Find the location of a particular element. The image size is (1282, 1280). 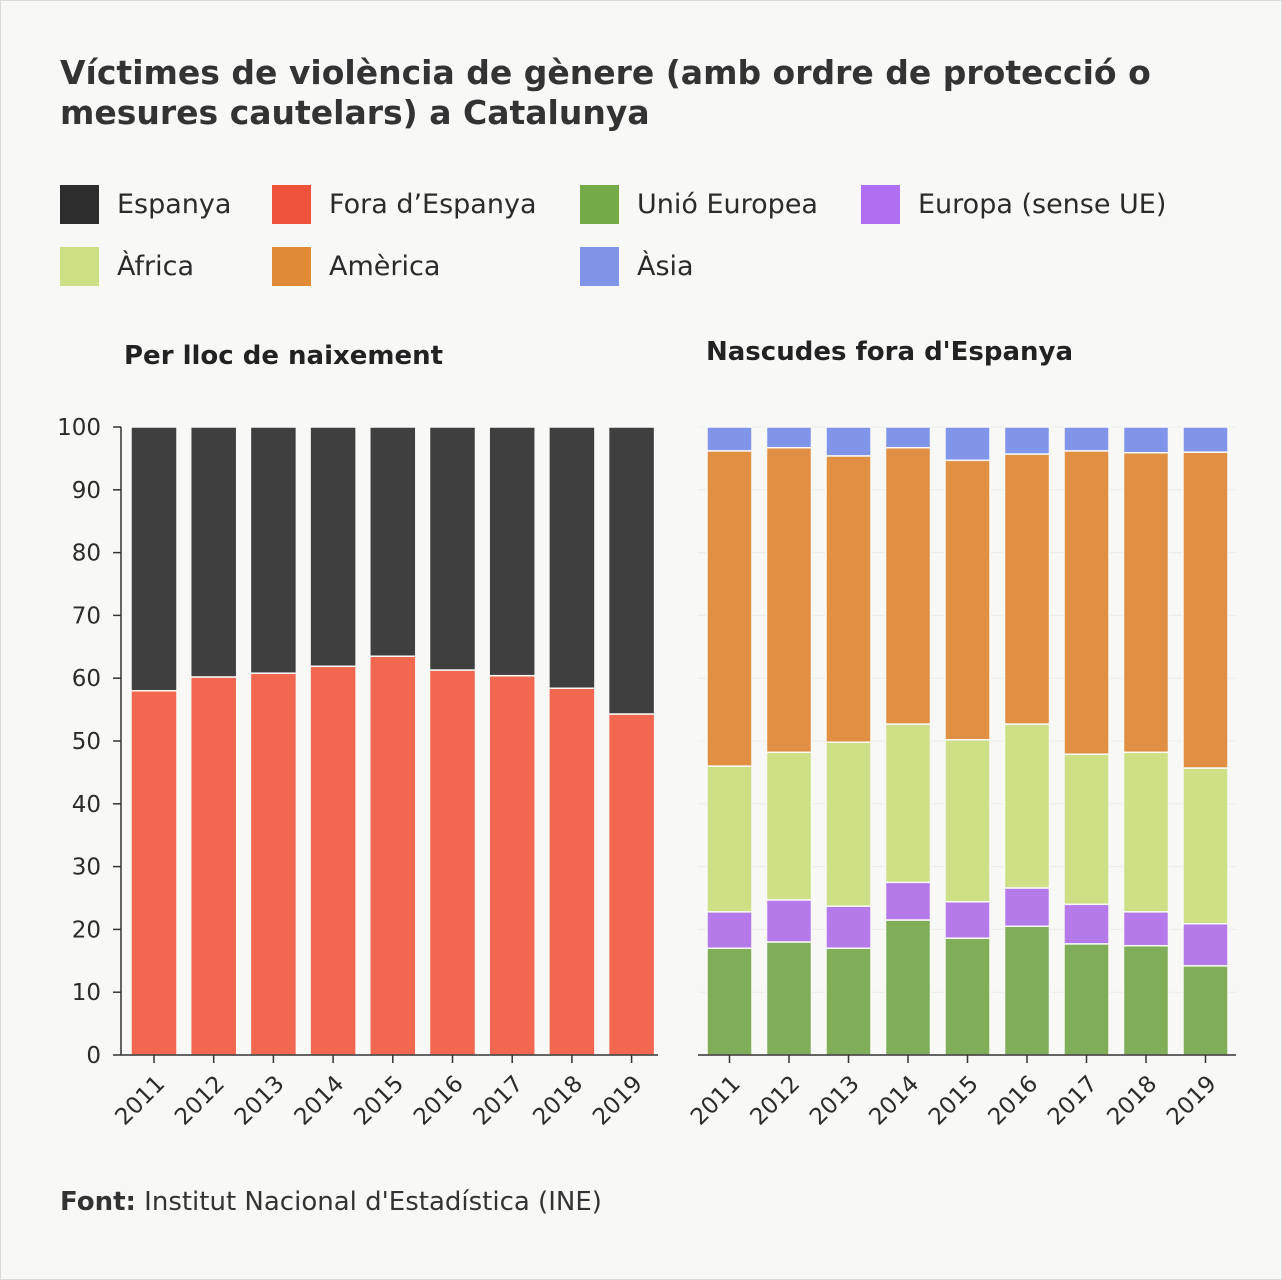

x-tick-label: 2012 is located at coordinates (200, 1101).